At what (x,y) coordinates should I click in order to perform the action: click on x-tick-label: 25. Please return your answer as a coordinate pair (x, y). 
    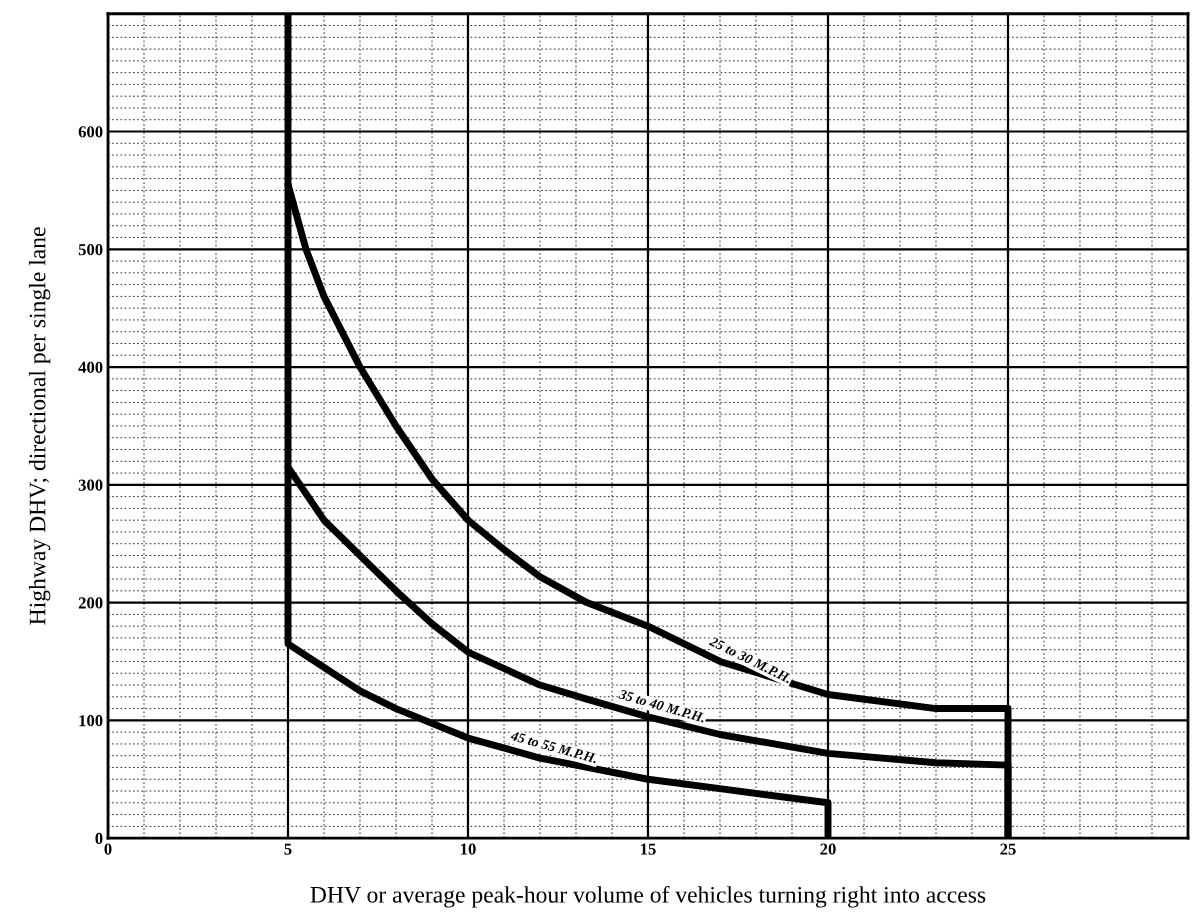
    Looking at the image, I should click on (1008, 849).